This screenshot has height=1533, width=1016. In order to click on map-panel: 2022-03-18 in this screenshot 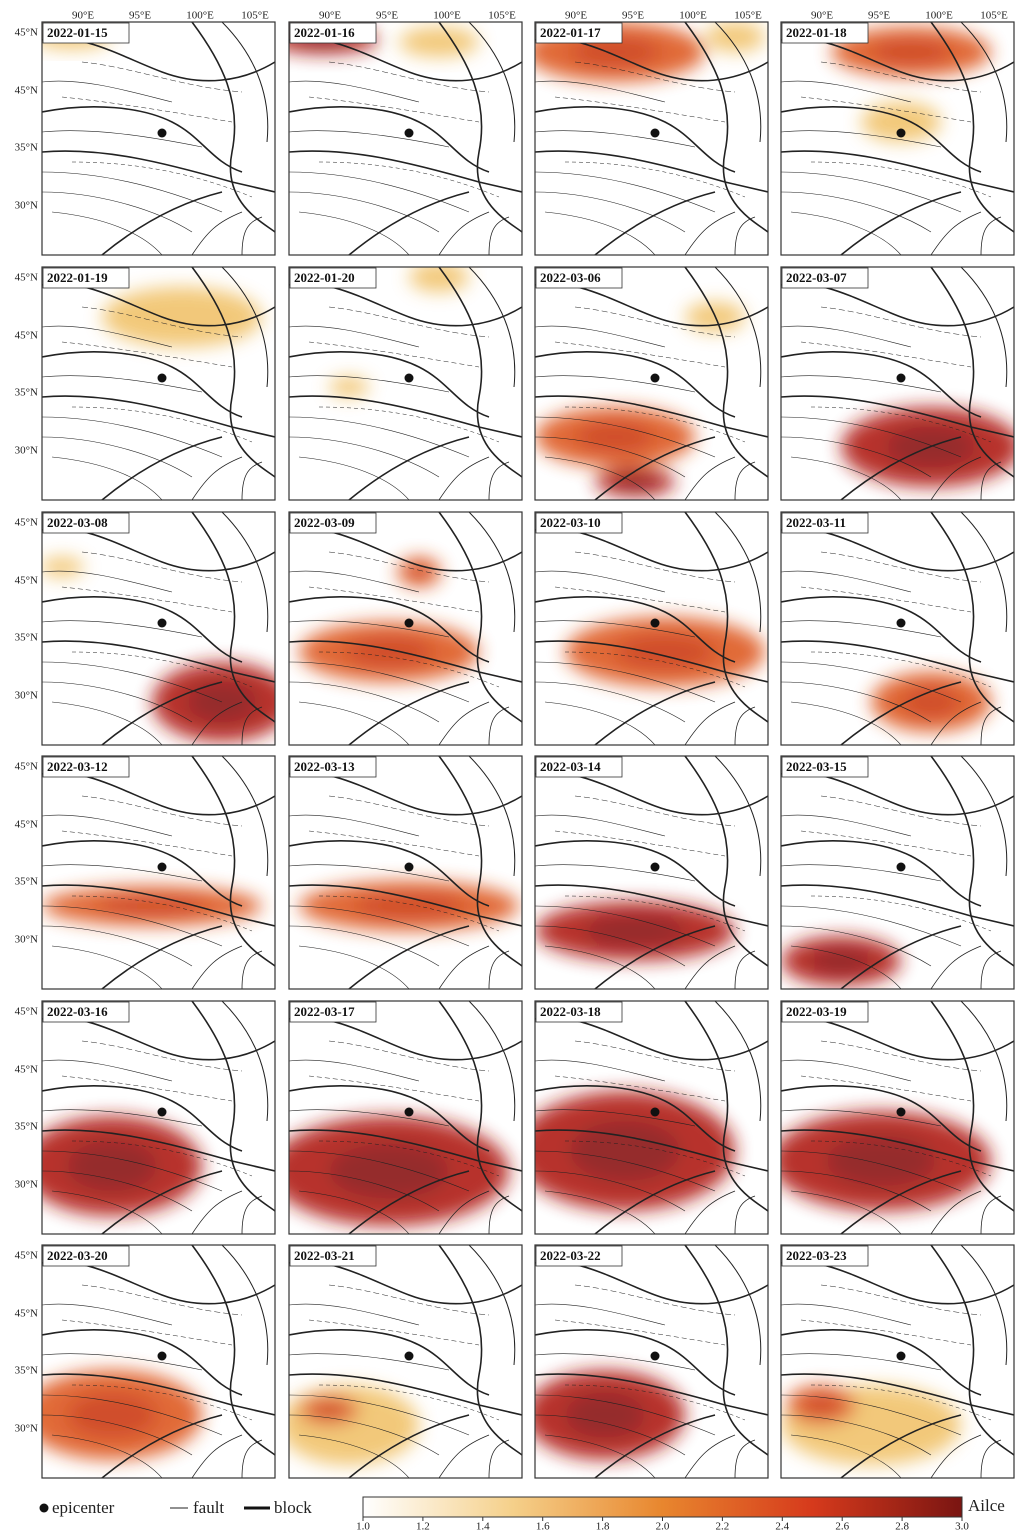, I will do `click(651, 1117)`.